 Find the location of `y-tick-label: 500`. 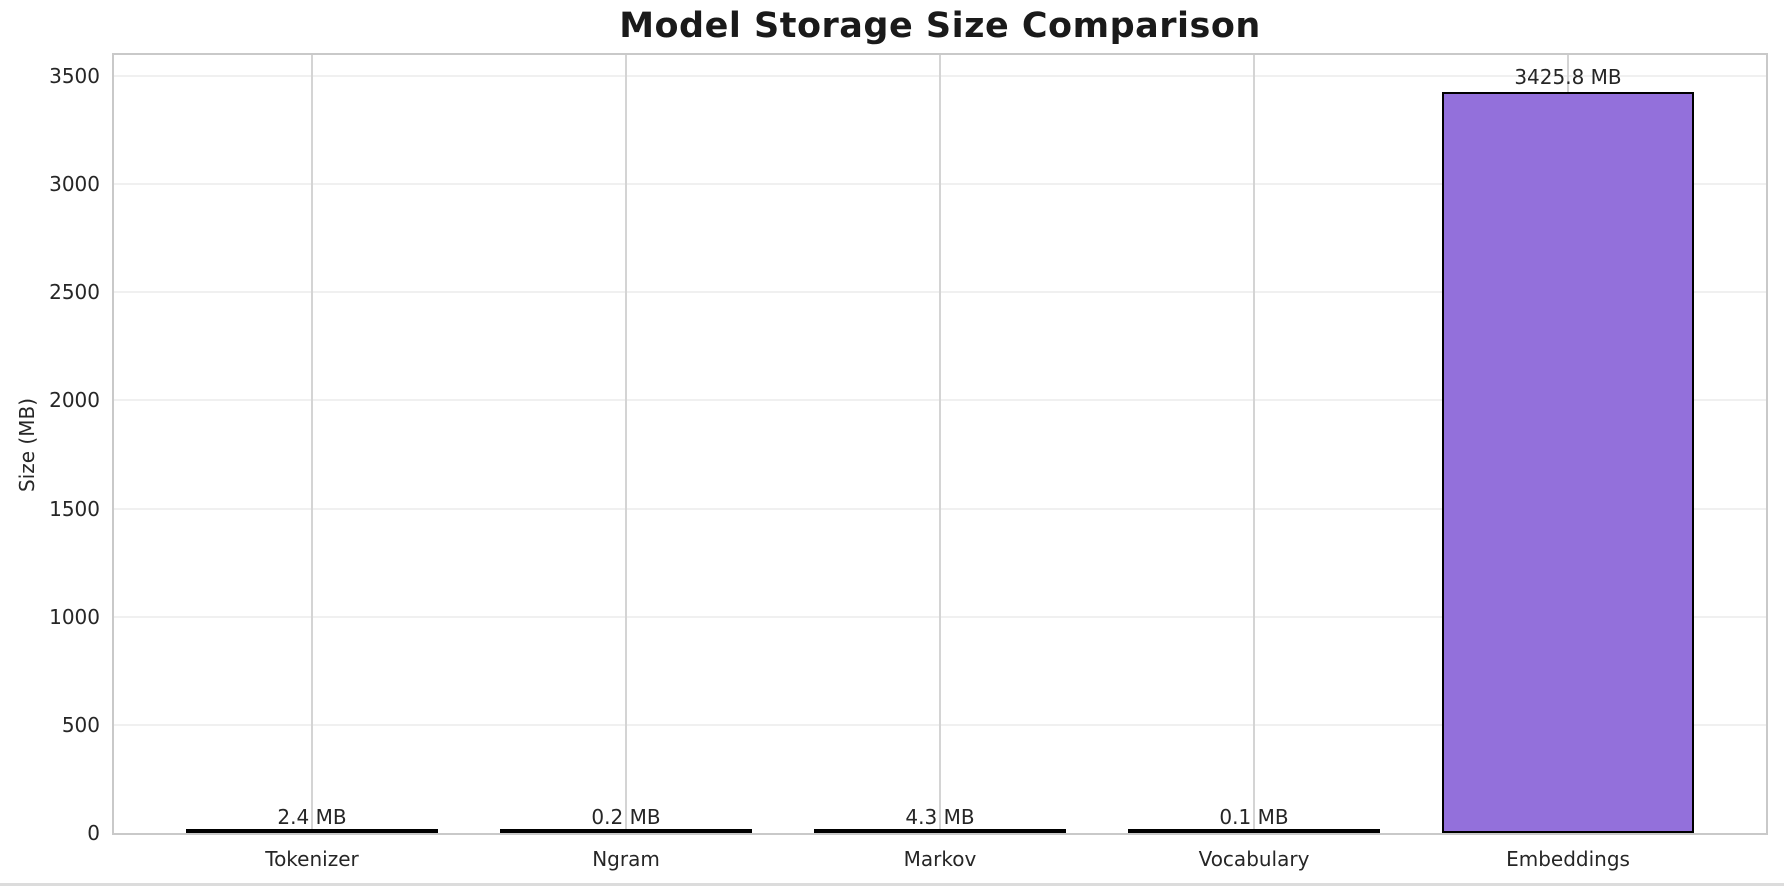

y-tick-label: 500 is located at coordinates (80, 724).